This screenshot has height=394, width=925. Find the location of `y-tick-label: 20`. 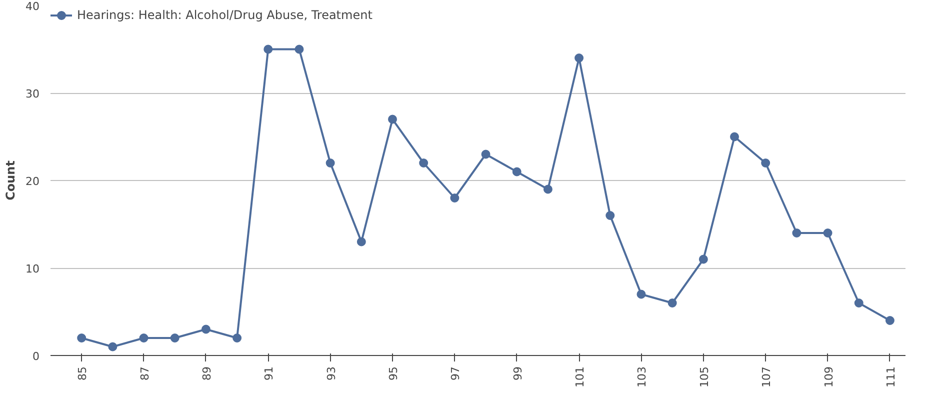

y-tick-label: 20 is located at coordinates (33, 181).